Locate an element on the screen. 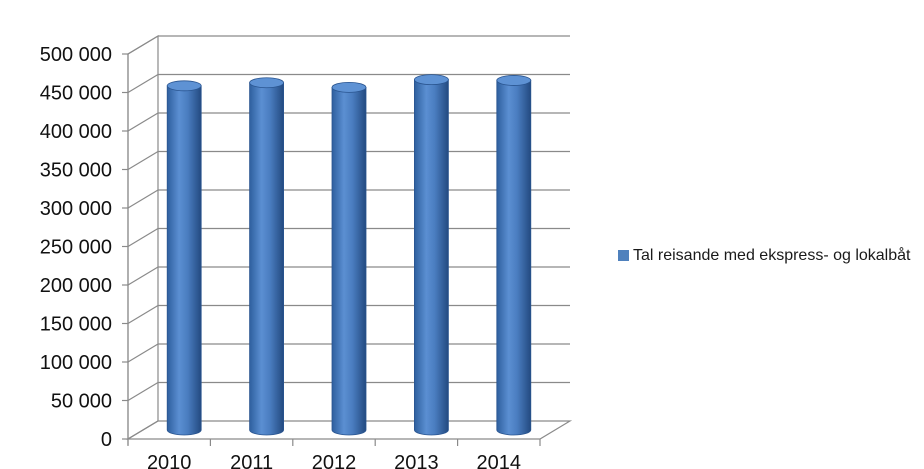 This screenshot has width=924, height=469. y-tick-label: 200 000 is located at coordinates (76, 286).